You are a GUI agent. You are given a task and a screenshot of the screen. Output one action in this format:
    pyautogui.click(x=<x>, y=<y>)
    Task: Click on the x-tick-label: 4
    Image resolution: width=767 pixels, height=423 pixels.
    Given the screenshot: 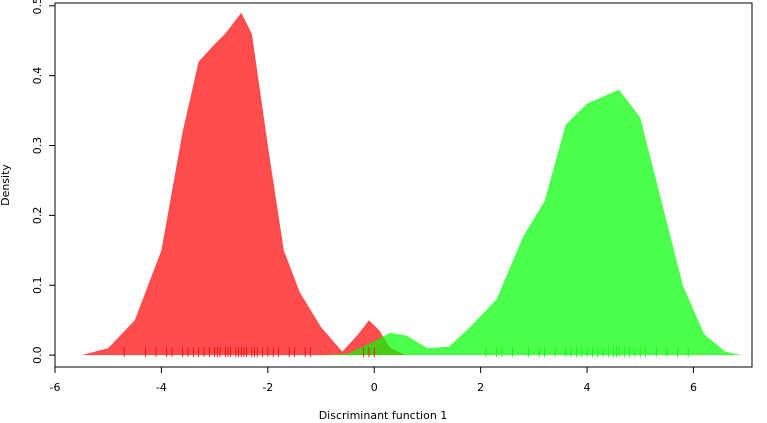 What is the action you would take?
    pyautogui.click(x=587, y=387)
    